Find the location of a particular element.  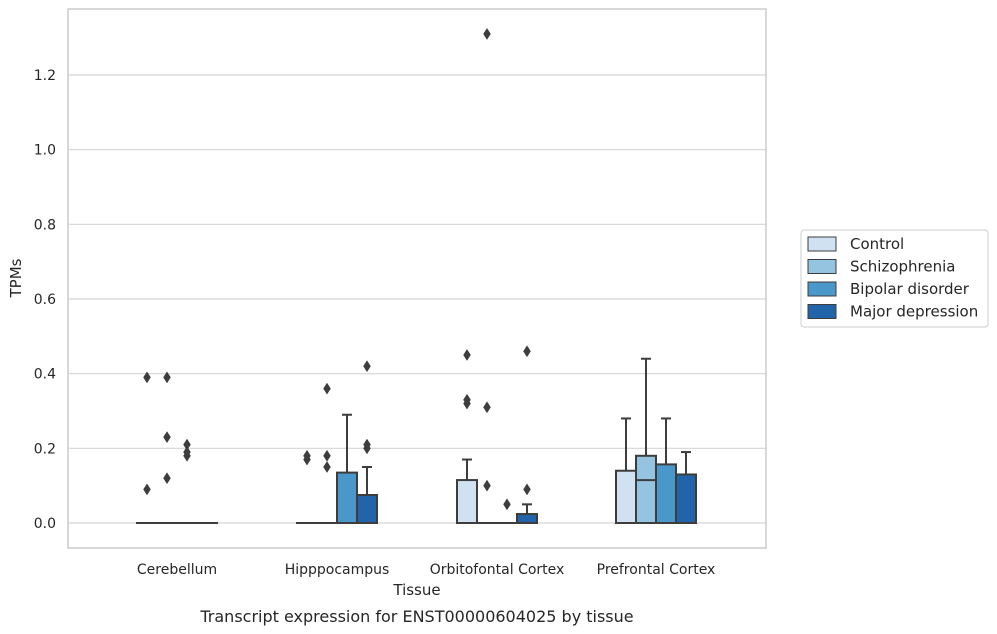

x-tick-label: Prefrontal Cortex is located at coordinates (656, 570).